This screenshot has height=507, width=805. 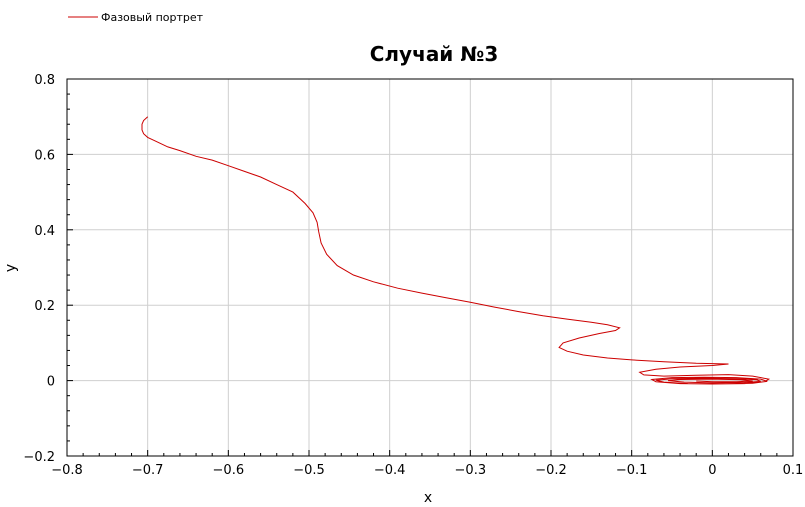 What do you see at coordinates (632, 470) in the screenshot?
I see `x-tick-label: −0.1` at bounding box center [632, 470].